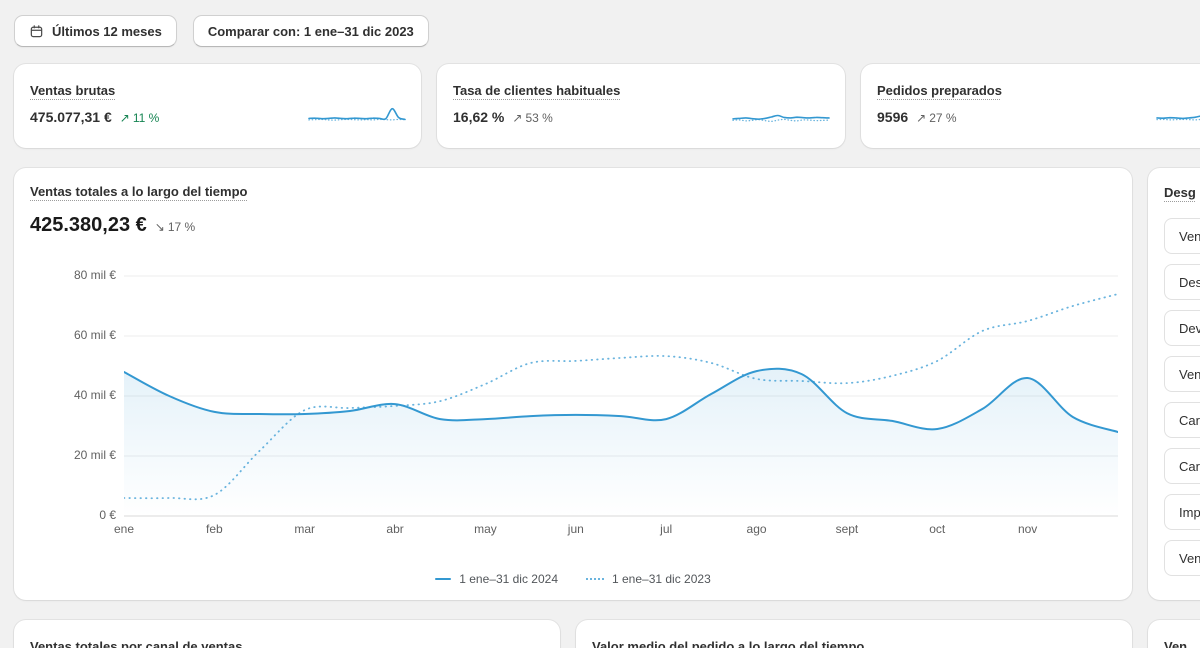 The image size is (1200, 648). What do you see at coordinates (73, 90) in the screenshot?
I see `kpi-gross-sales-title: Ventas brutas` at bounding box center [73, 90].